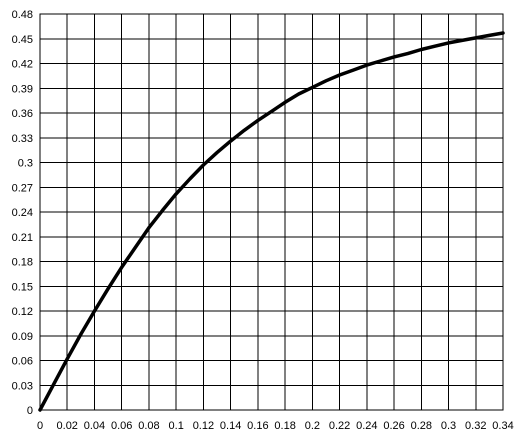 This screenshot has height=441, width=524. What do you see at coordinates (22, 40) in the screenshot?
I see `y-tick-label: 0.45` at bounding box center [22, 40].